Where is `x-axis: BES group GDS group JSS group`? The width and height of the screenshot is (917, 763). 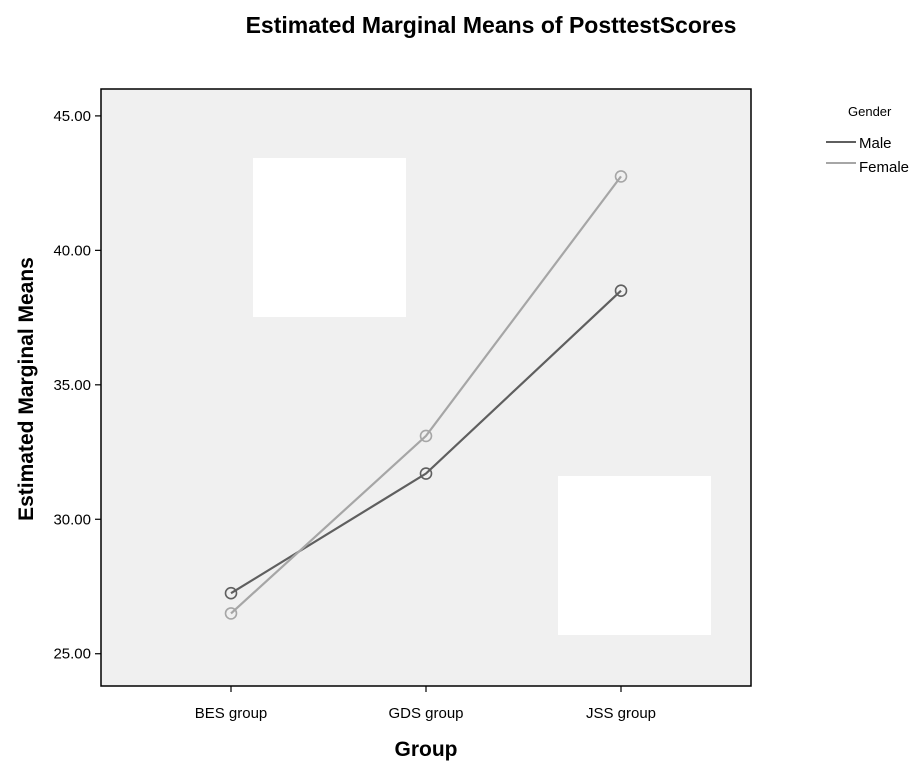
x-axis: BES group GDS group JSS group is located at coordinates (425, 704).